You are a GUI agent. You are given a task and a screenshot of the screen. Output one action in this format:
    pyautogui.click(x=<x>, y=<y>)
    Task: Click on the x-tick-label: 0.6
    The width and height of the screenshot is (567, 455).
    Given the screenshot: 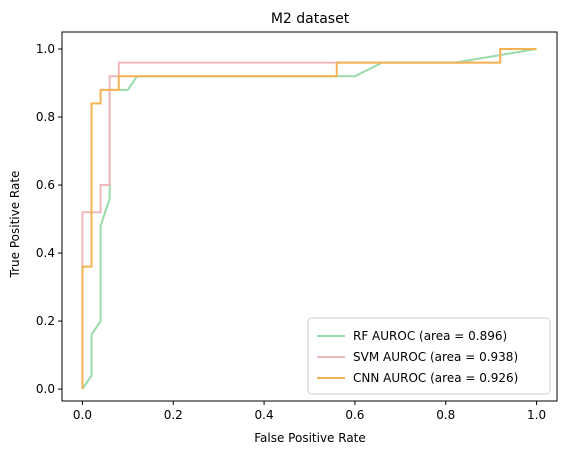 What is the action you would take?
    pyautogui.click(x=354, y=415)
    